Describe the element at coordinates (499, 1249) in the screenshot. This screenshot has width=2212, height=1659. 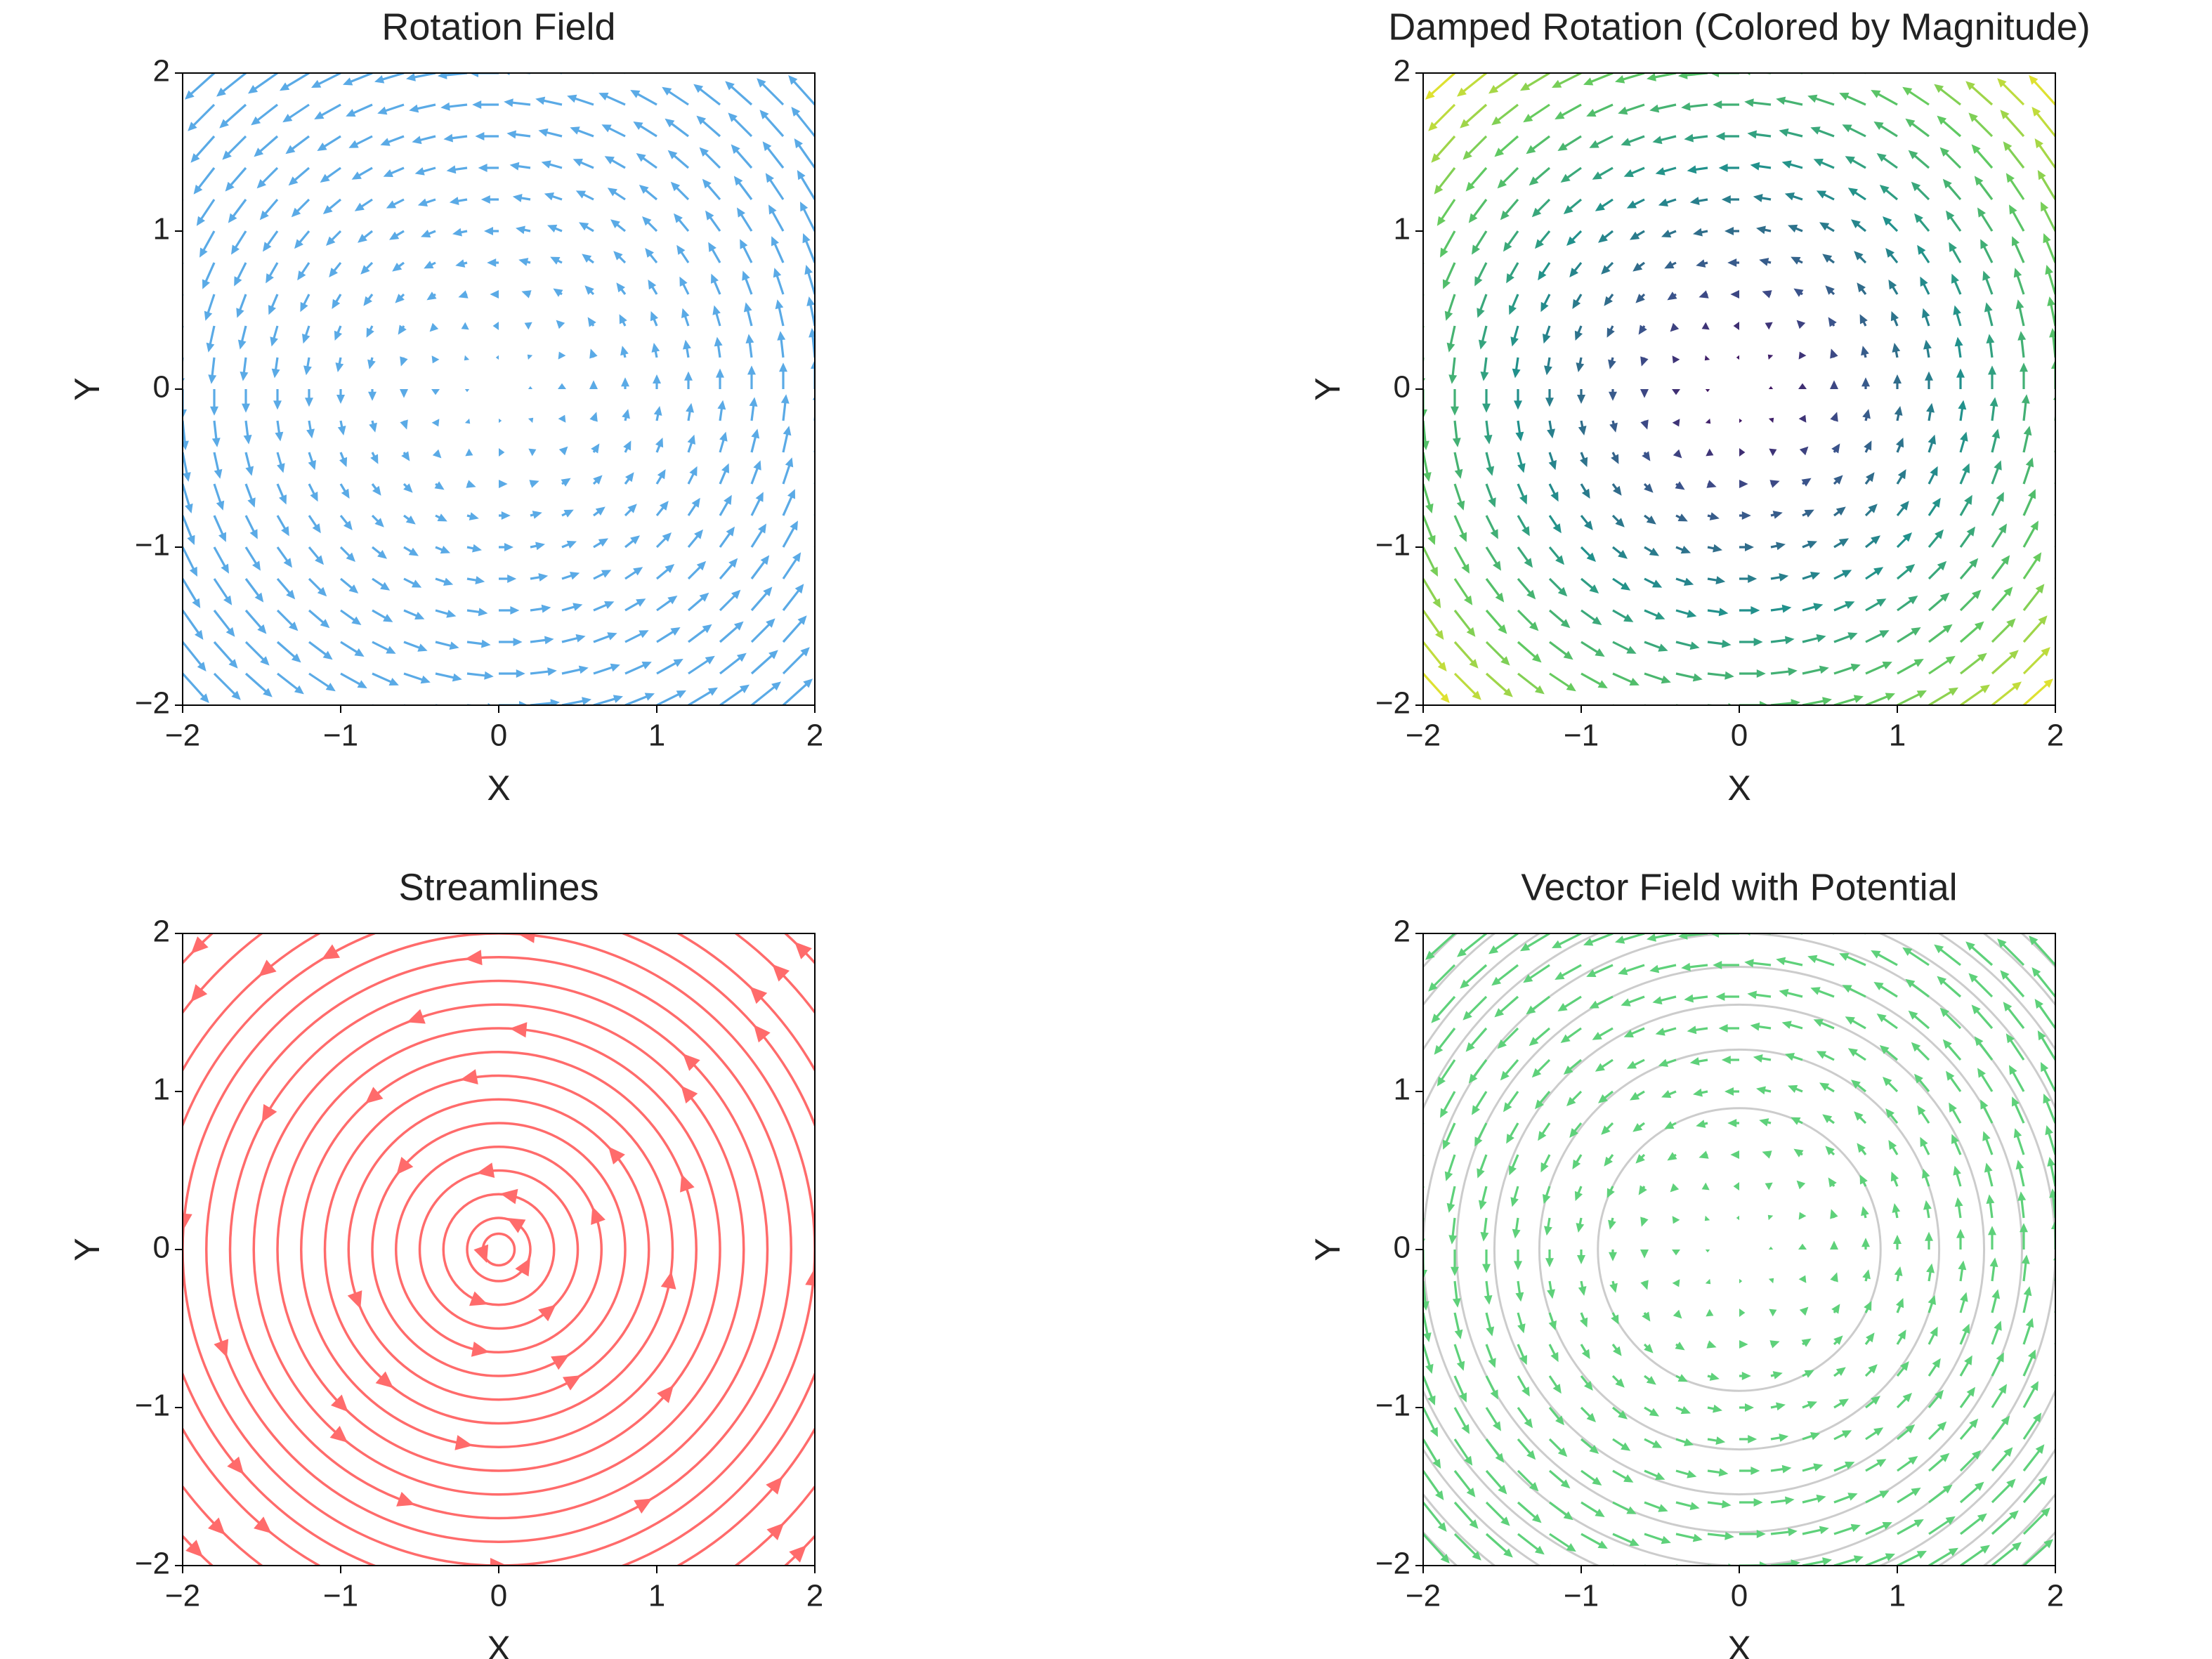
I see `streamline` at that location.